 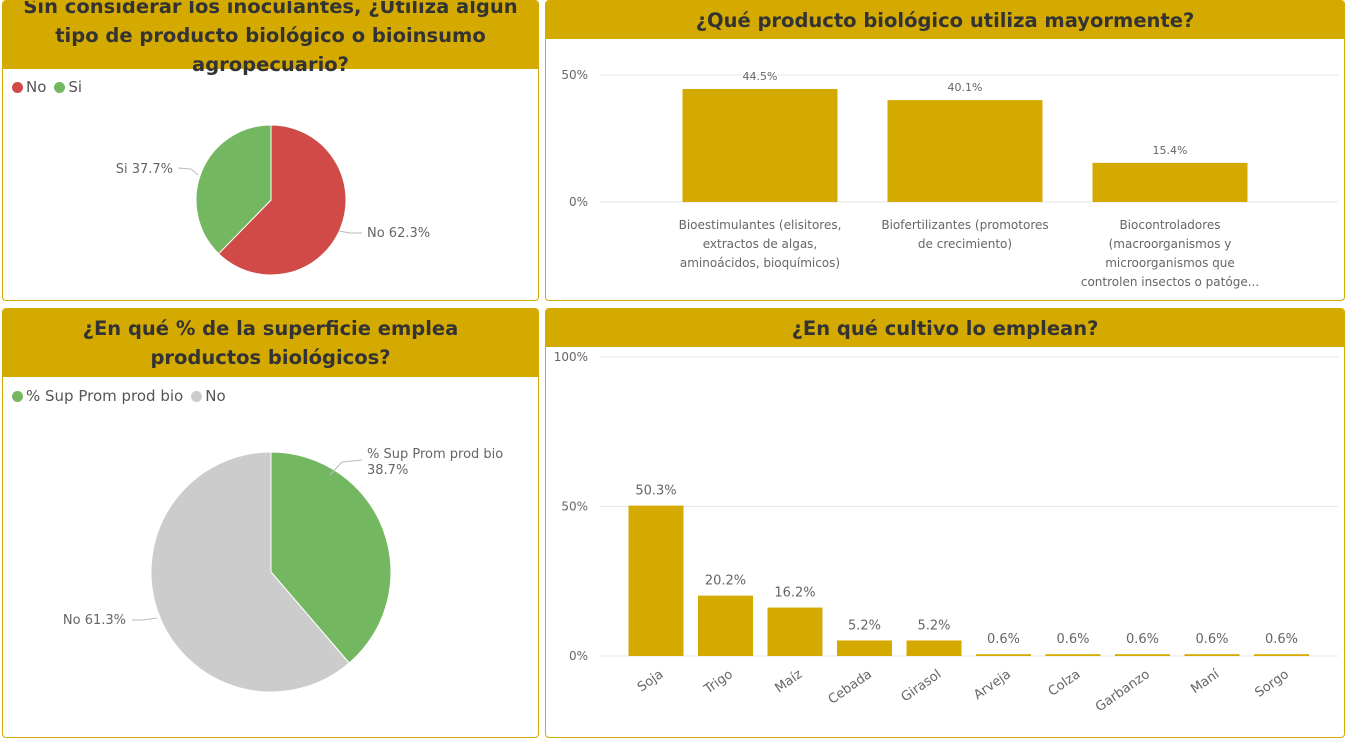 I want to click on x-tick-label: Arveja, so click(x=992, y=685).